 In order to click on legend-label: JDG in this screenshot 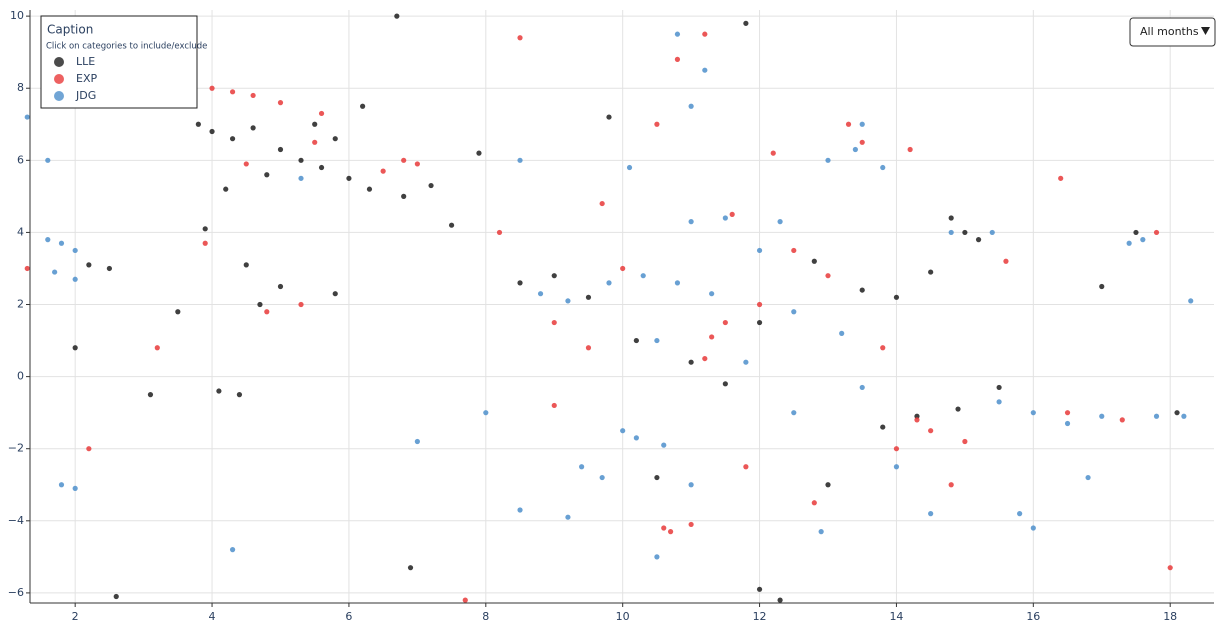, I will do `click(85, 95)`.